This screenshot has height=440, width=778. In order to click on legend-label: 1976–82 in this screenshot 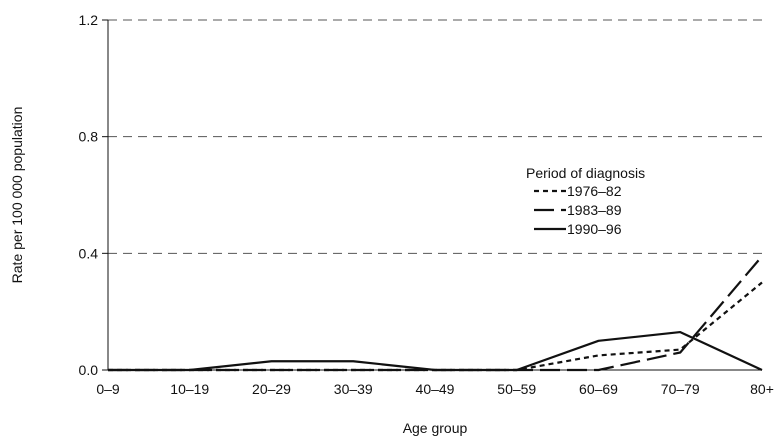, I will do `click(594, 191)`.